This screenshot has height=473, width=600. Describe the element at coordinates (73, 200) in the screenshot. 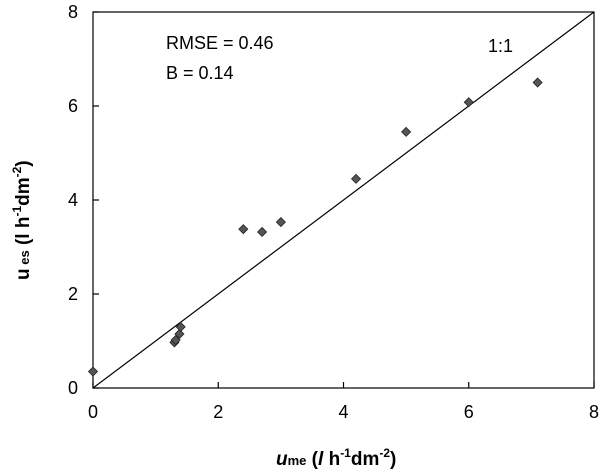

I see `y-tick-label: 4` at that location.